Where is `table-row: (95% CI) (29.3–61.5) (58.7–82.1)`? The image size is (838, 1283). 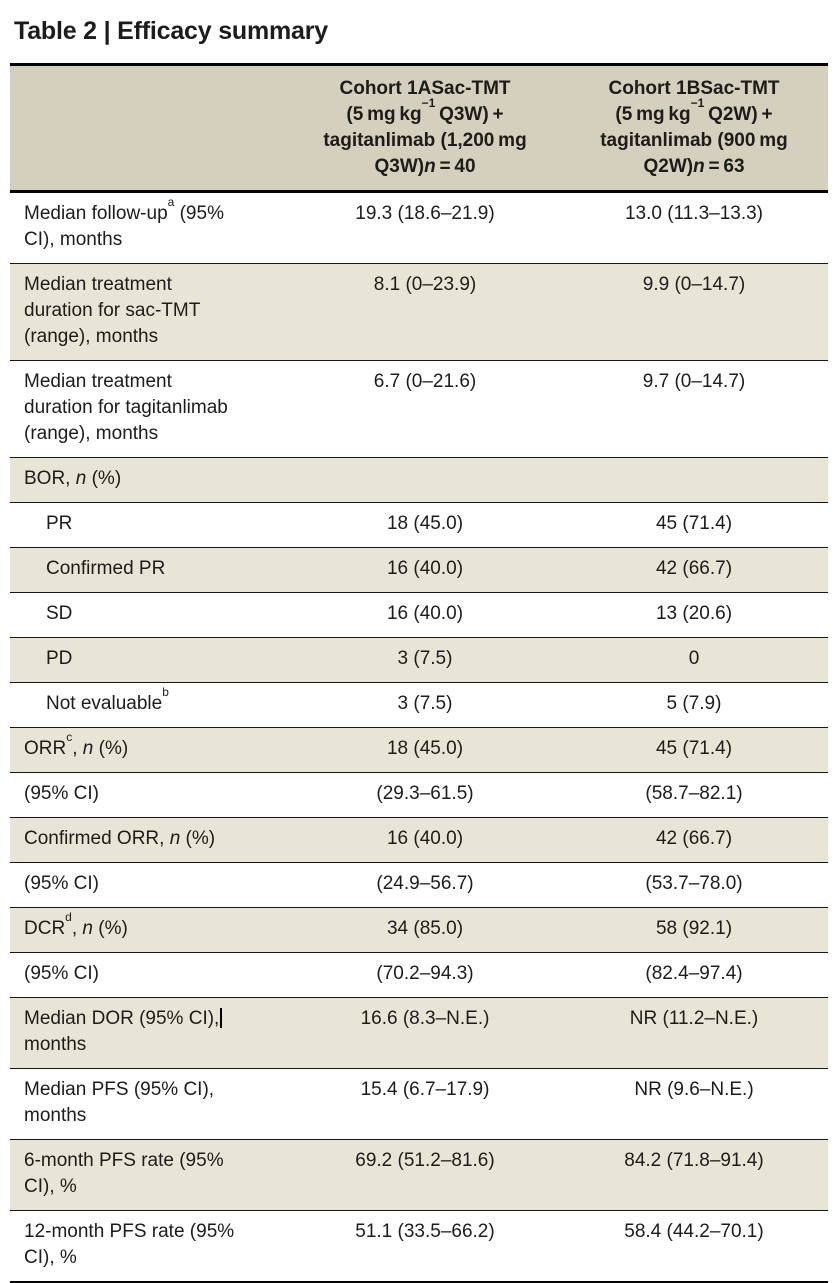 table-row: (95% CI) (29.3–61.5) (58.7–82.1) is located at coordinates (419, 795).